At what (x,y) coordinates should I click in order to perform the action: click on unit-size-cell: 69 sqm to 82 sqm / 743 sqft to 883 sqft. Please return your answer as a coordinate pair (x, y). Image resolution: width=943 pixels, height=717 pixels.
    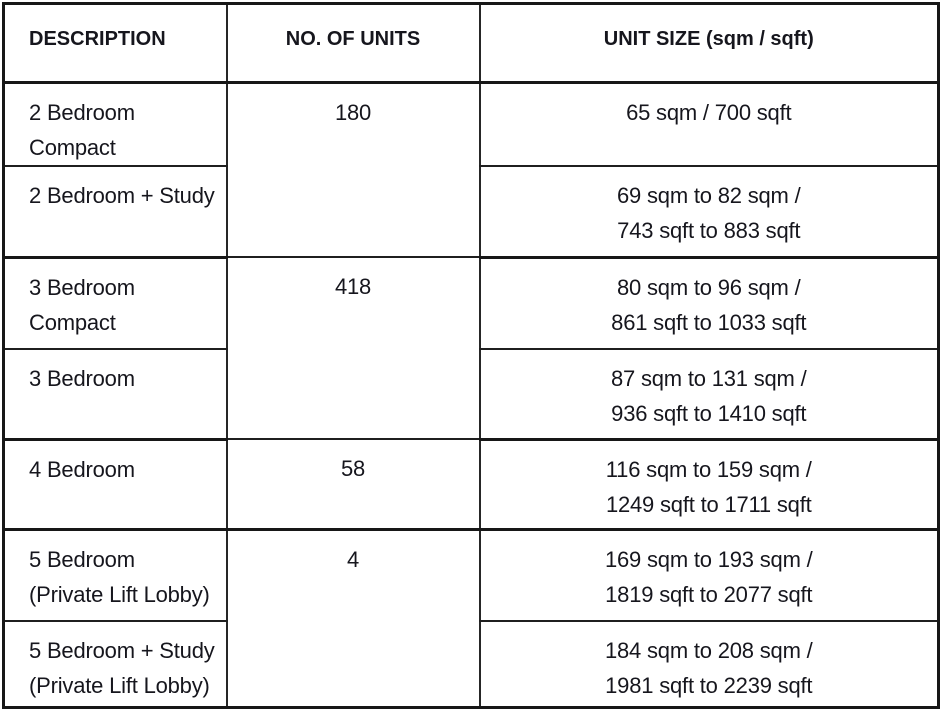
    Looking at the image, I should click on (708, 212).